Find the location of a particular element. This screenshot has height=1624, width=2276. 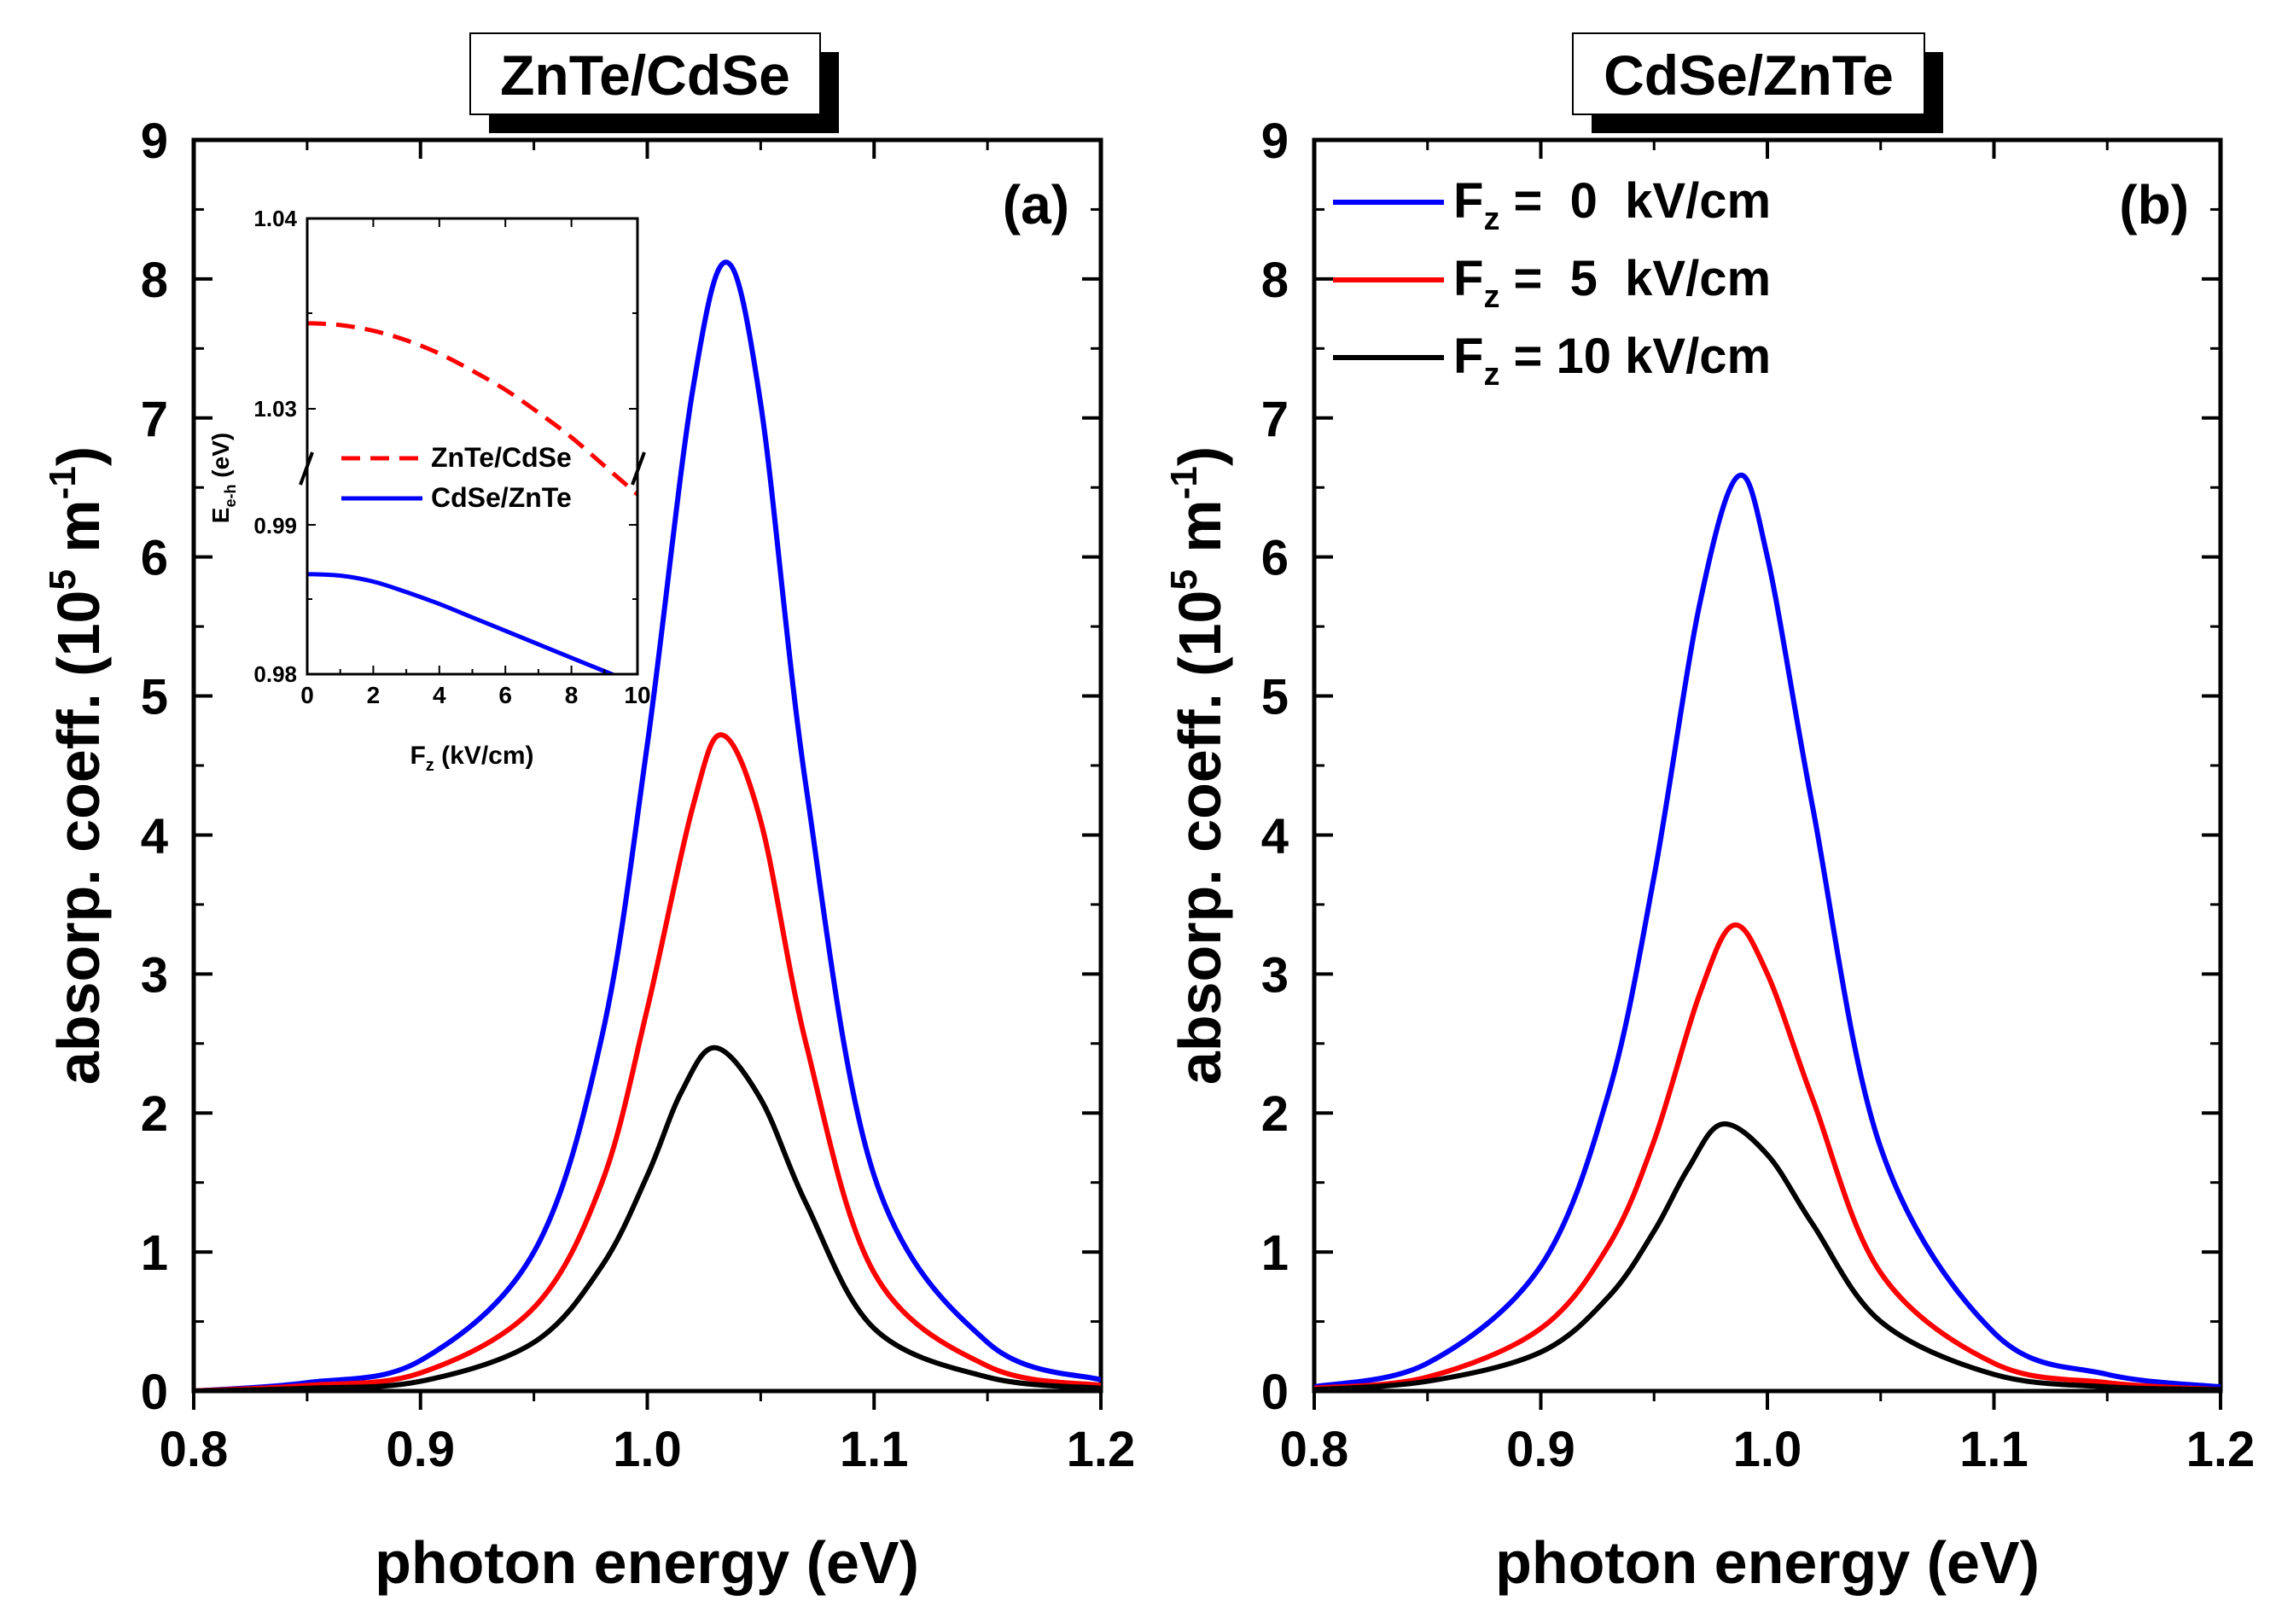

legend-text-10kv: = 10 kV/cm is located at coordinates (1635, 357).